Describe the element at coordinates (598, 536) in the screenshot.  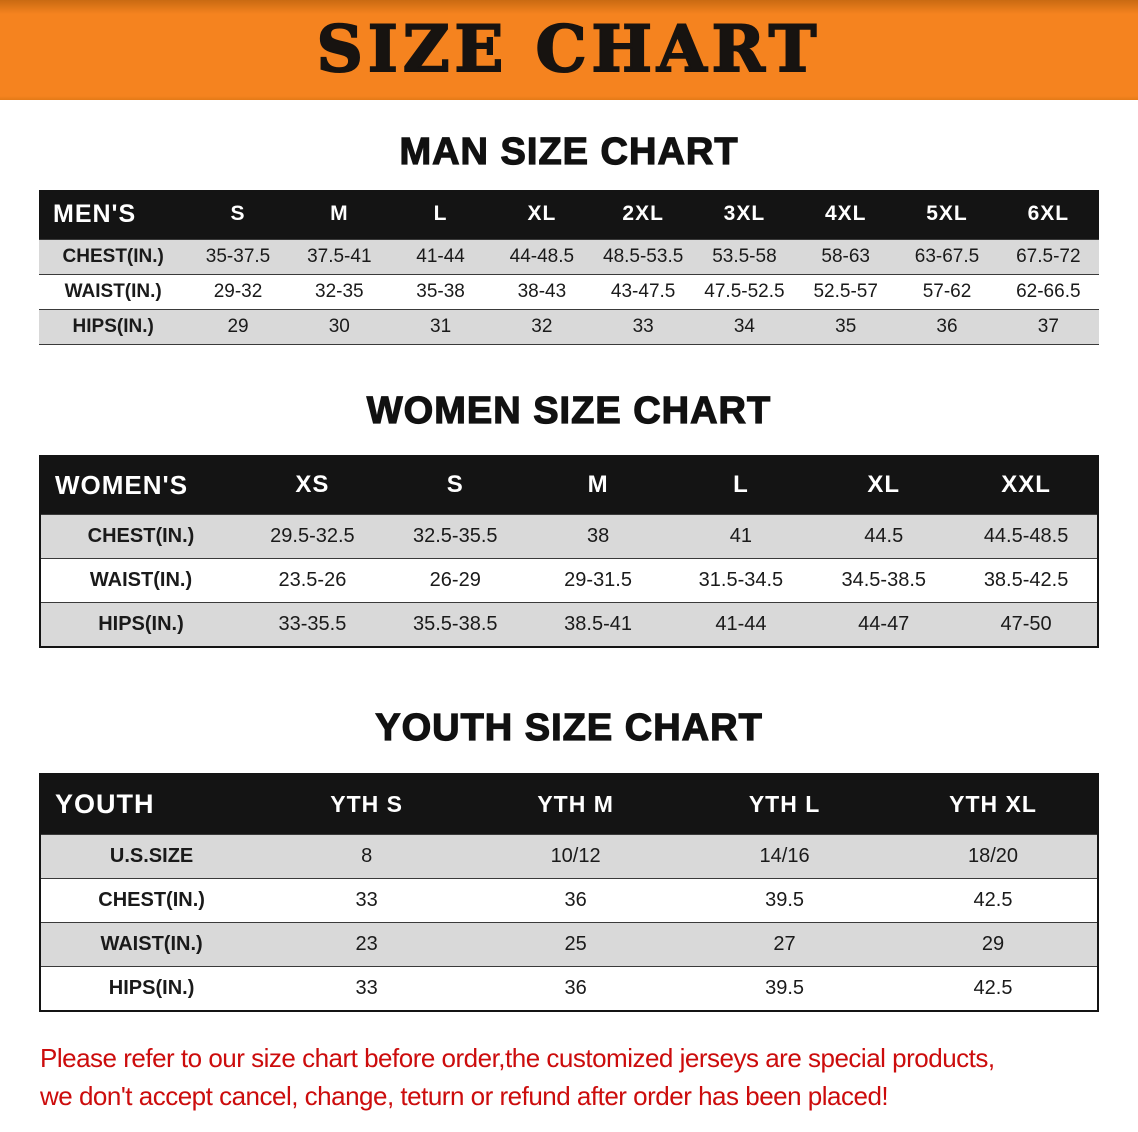
I see `size-value-cell: 38` at that location.